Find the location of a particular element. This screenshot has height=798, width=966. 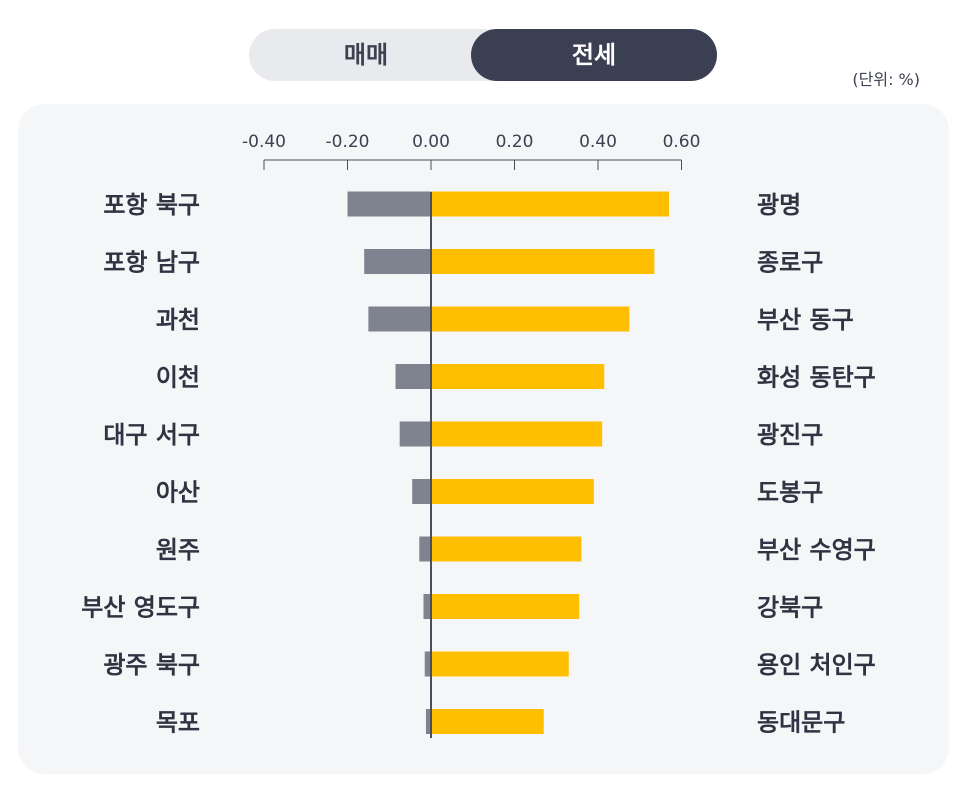

category-label-right: 강북구 is located at coordinates (790, 608).